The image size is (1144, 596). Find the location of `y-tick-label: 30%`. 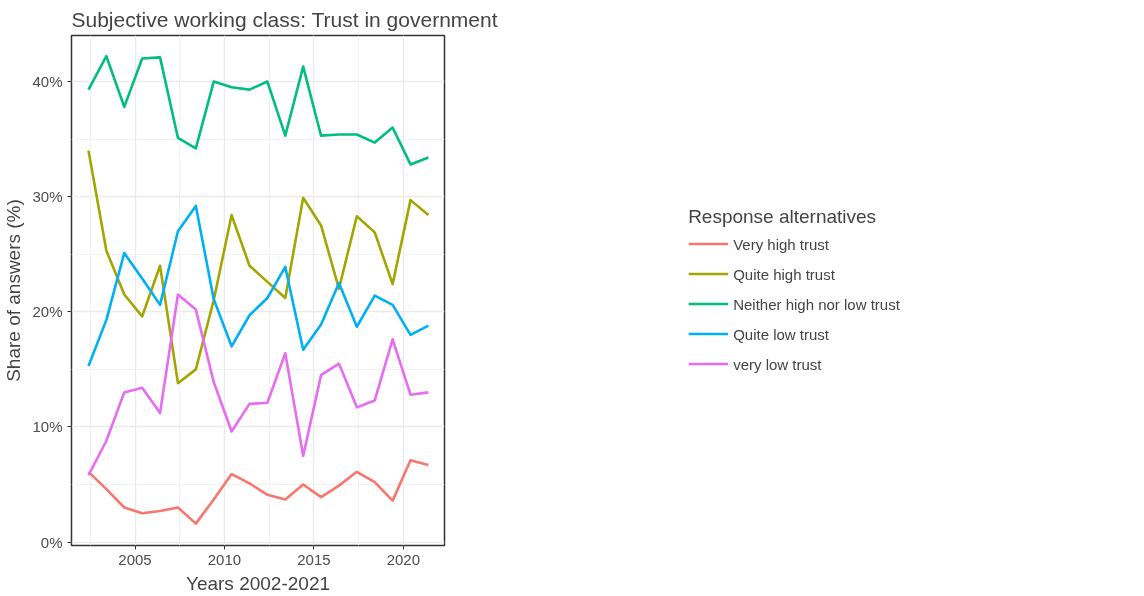

y-tick-label: 30% is located at coordinates (47, 197).